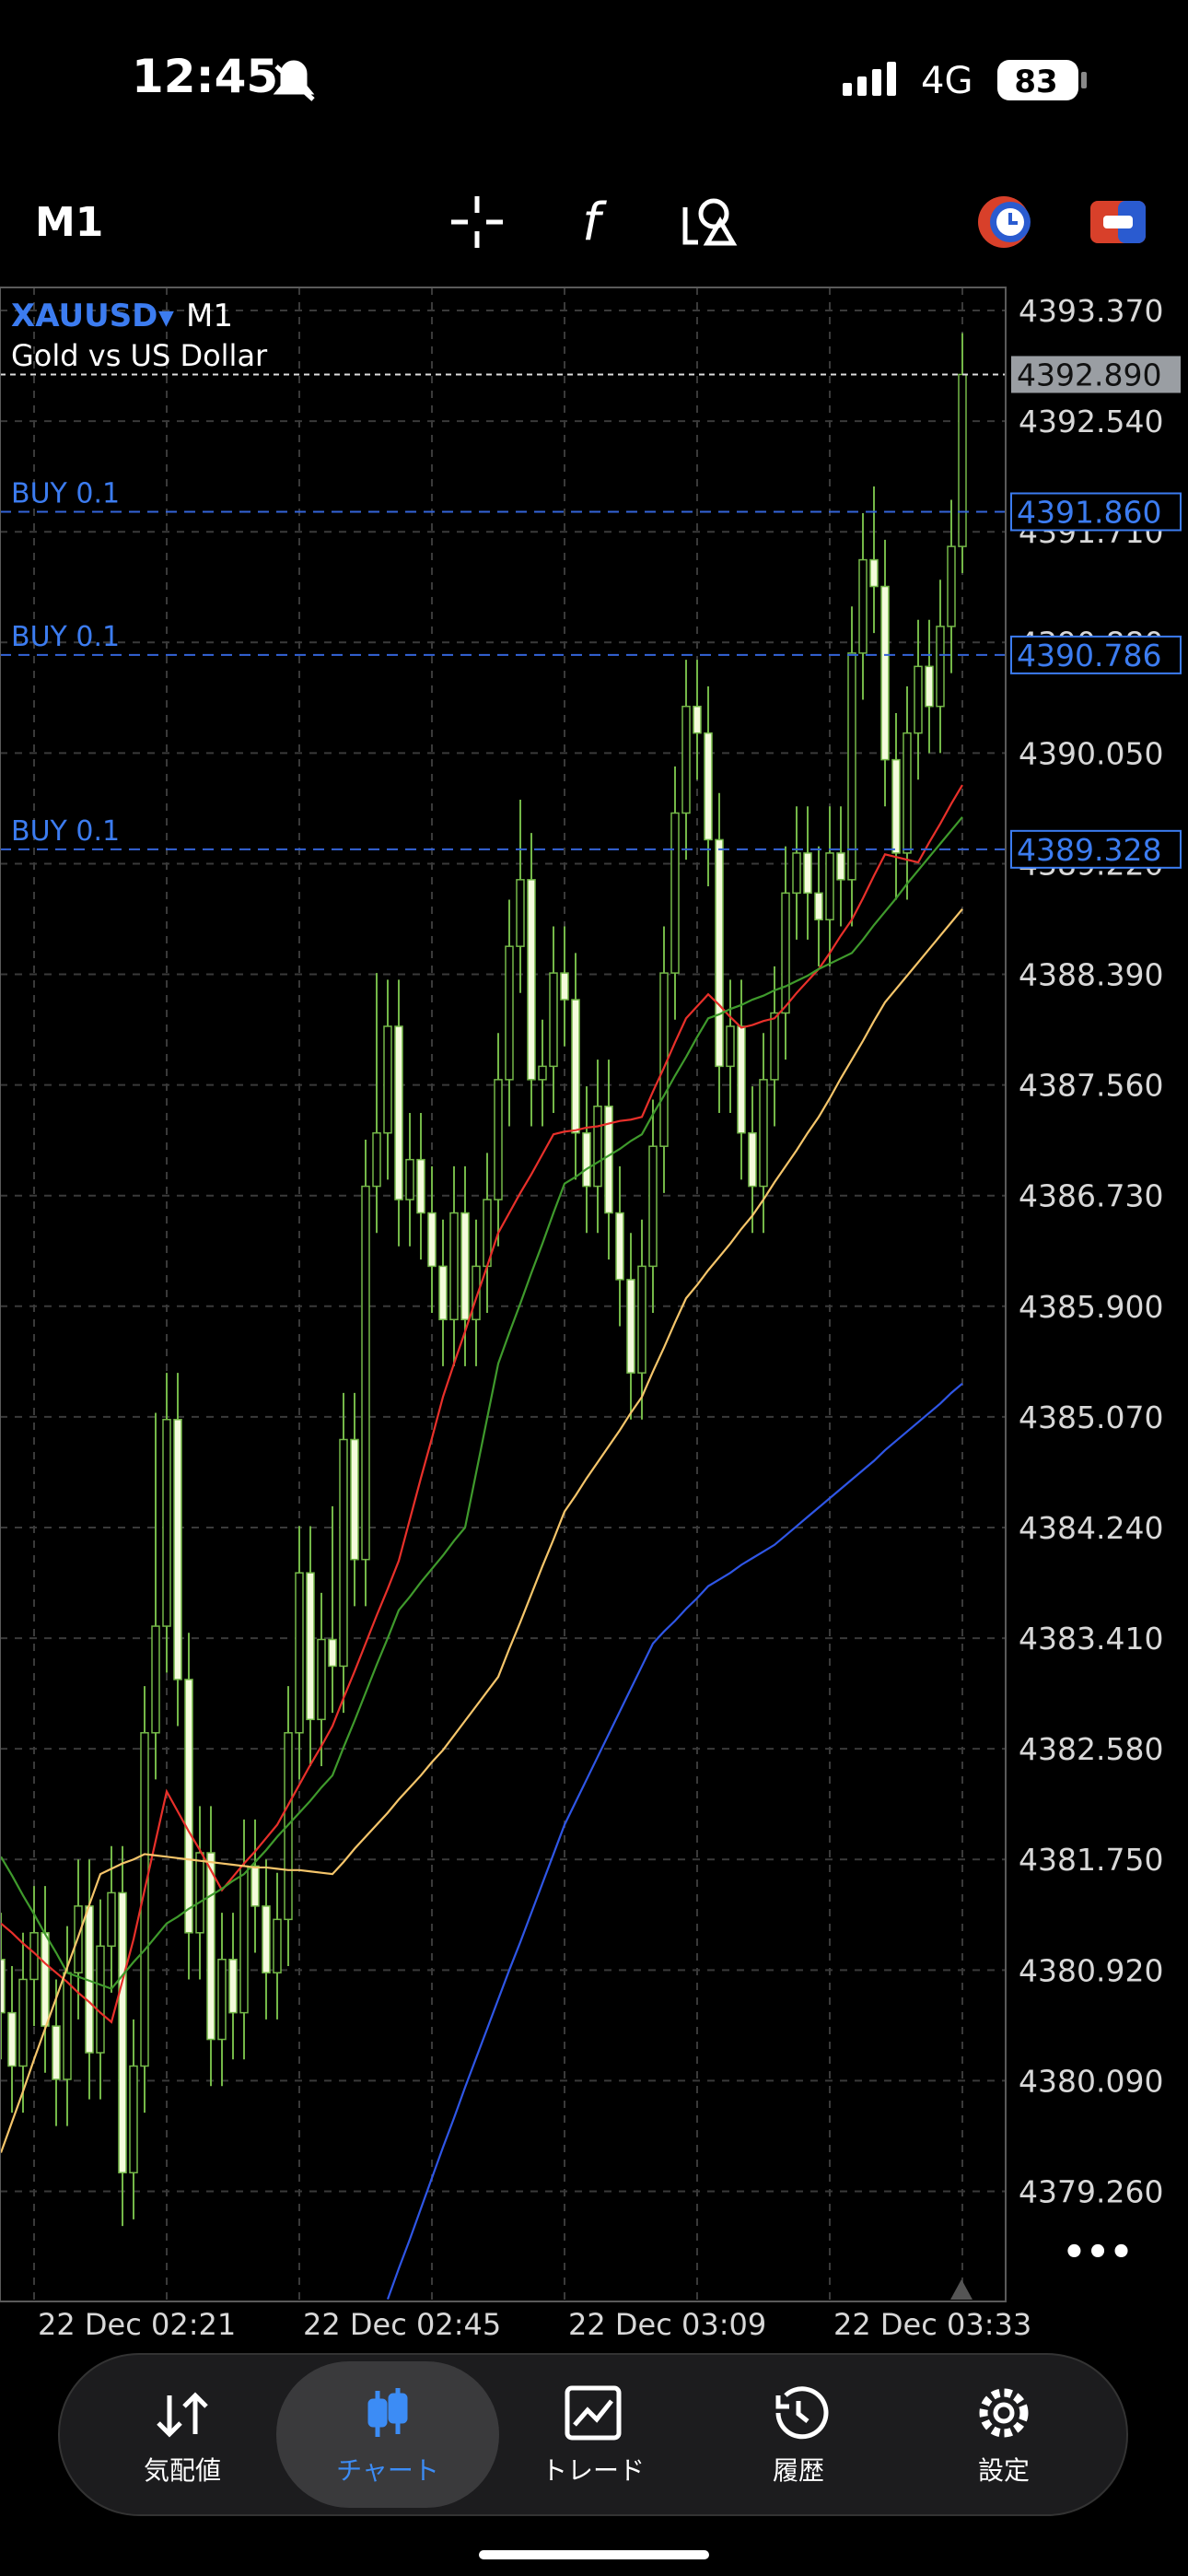 The height and width of the screenshot is (2576, 1188). Describe the element at coordinates (1084, 80) in the screenshot. I see `battery-tip` at that location.